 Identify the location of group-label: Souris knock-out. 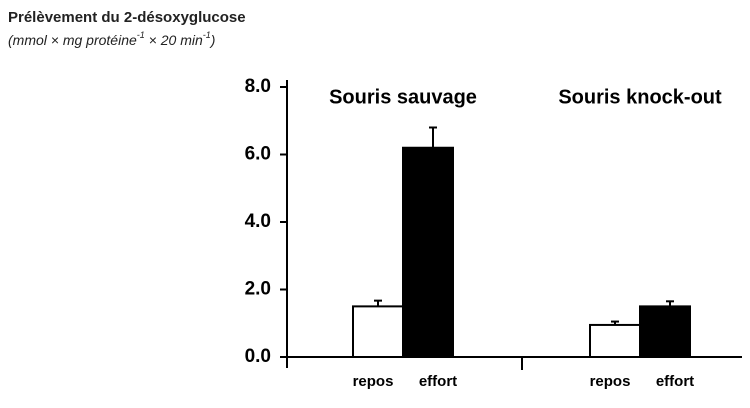
(640, 97).